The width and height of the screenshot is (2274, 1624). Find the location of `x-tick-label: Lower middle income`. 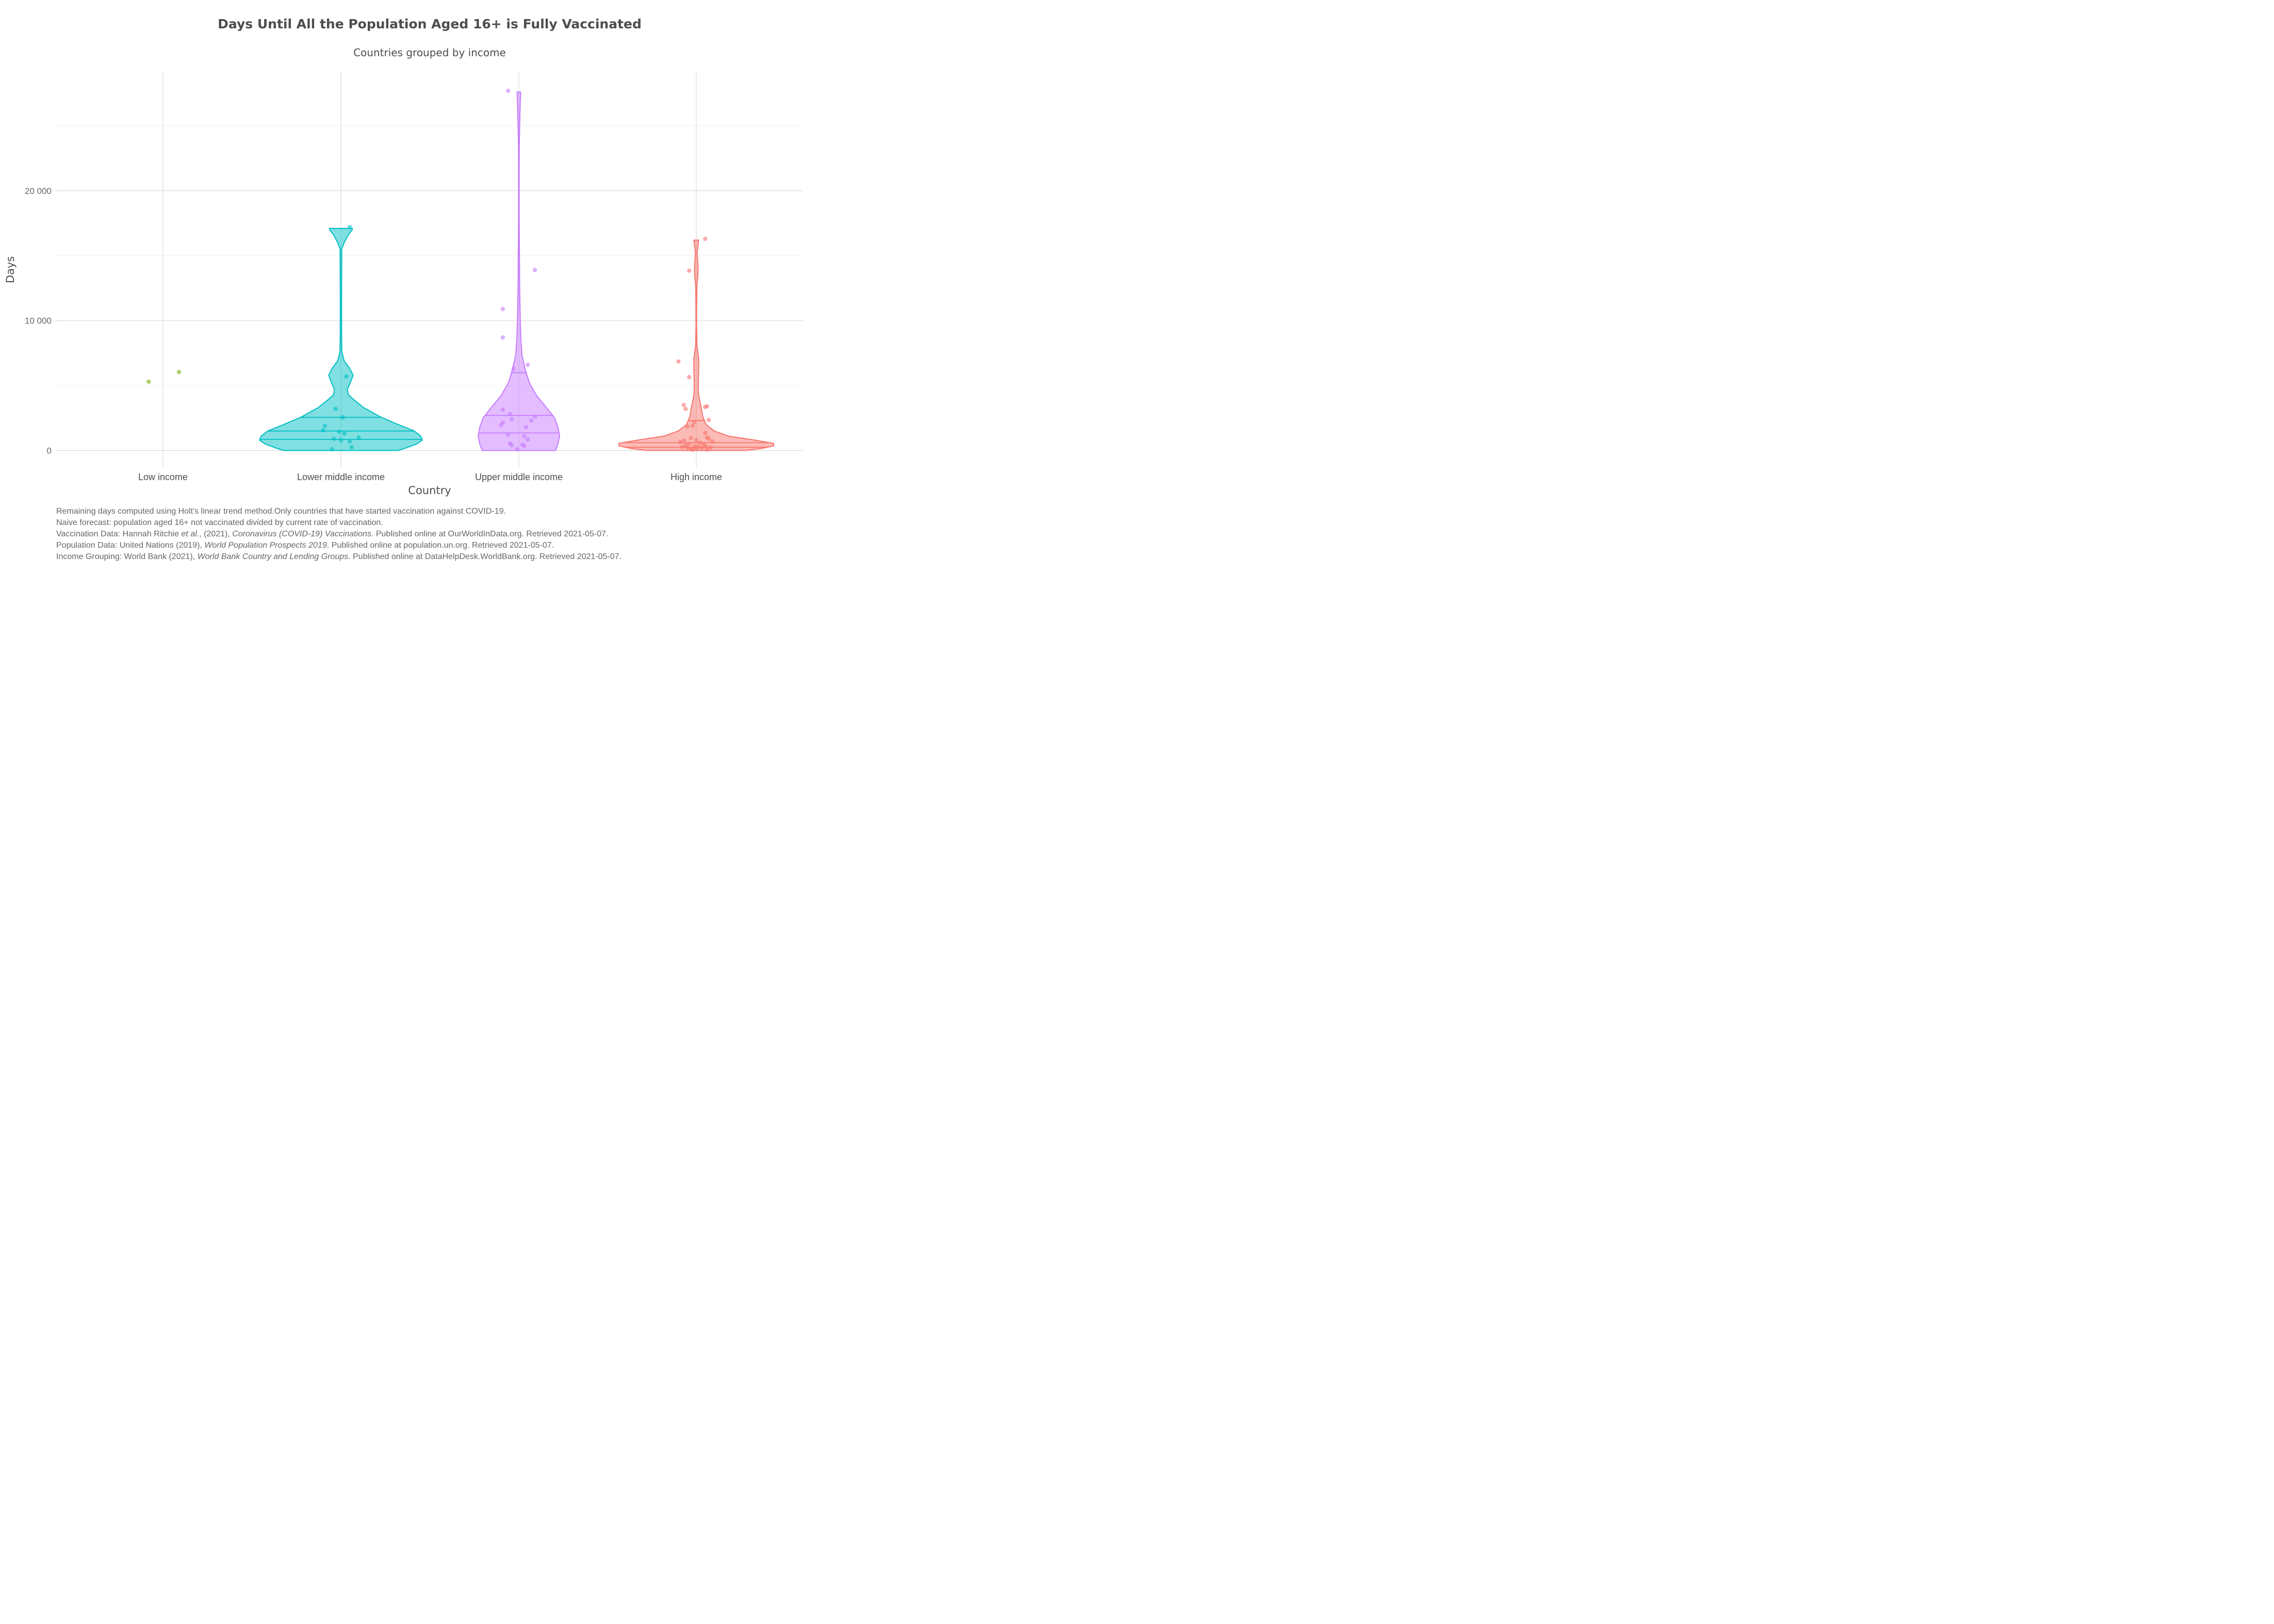

x-tick-label: Lower middle income is located at coordinates (341, 477).